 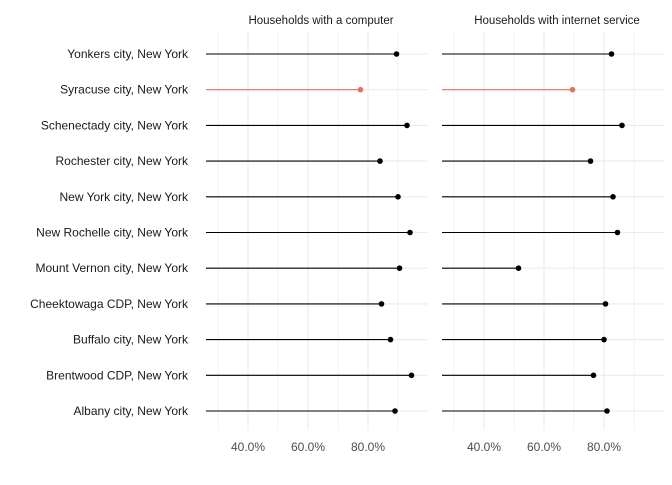 What do you see at coordinates (124, 90) in the screenshot?
I see `y-tick-label: Syracuse city, New York` at bounding box center [124, 90].